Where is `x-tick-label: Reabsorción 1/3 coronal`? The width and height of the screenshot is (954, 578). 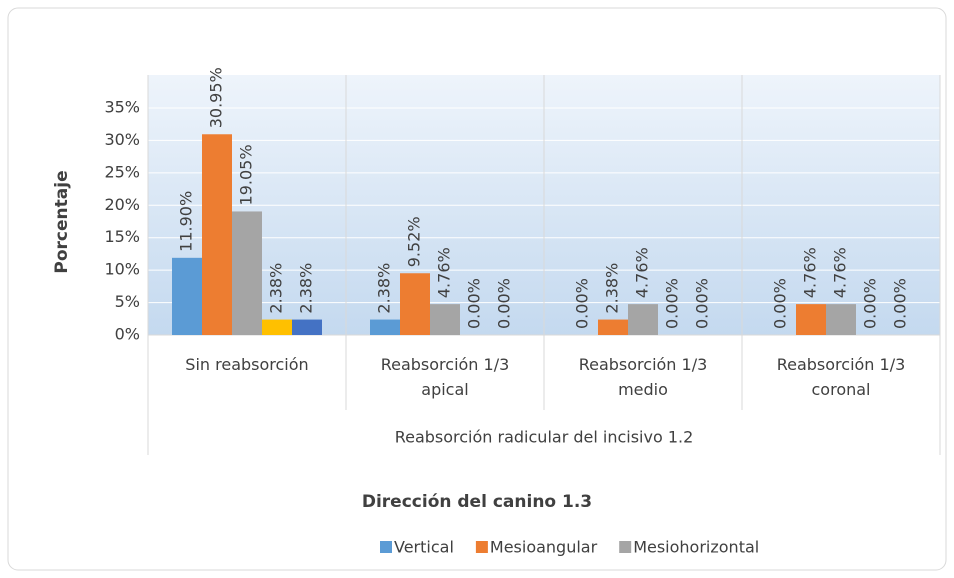
x-tick-label: Reabsorción 1/3 coronal is located at coordinates (841, 377).